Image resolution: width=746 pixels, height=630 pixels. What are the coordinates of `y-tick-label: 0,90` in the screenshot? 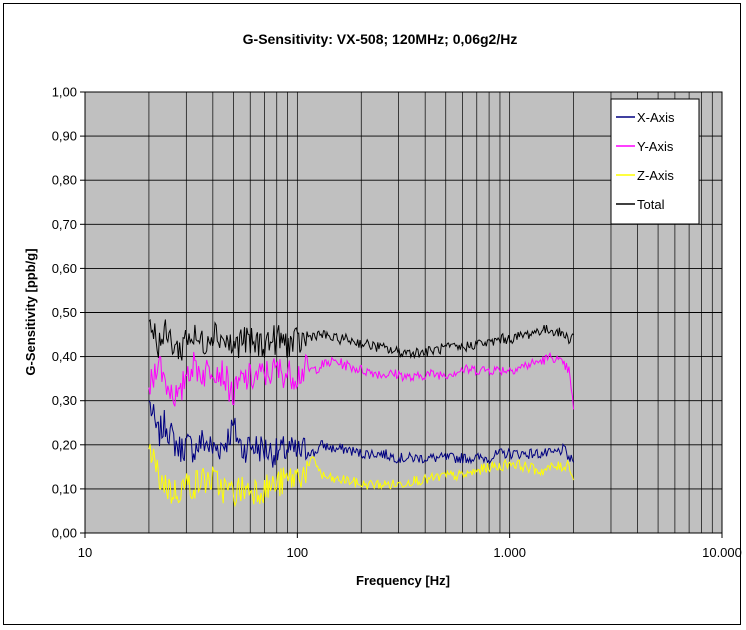 It's located at (64, 136).